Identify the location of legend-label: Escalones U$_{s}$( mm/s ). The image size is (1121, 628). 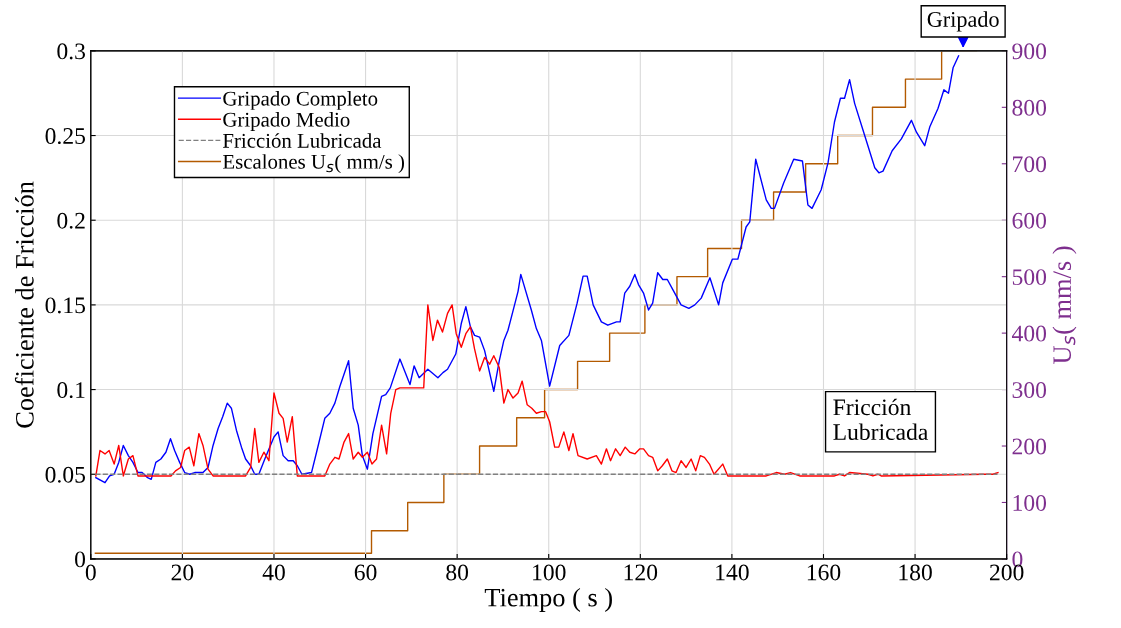
(314, 164).